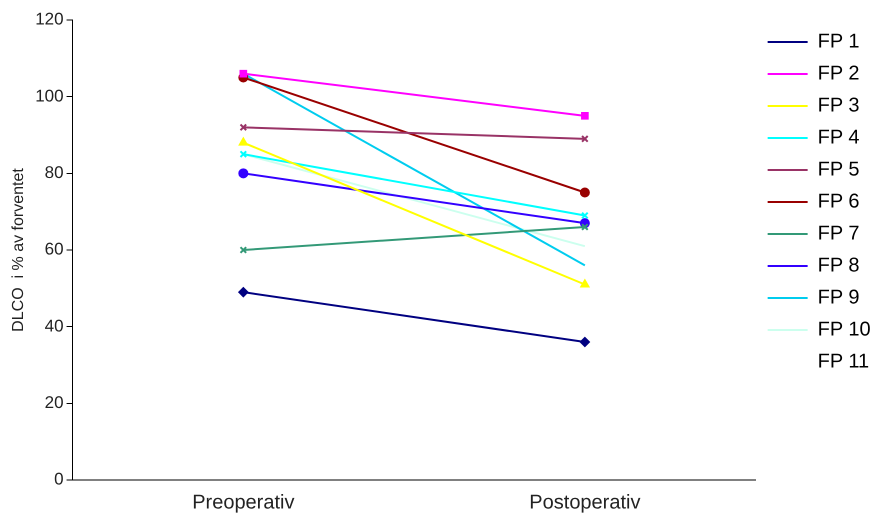 This screenshot has height=523, width=891. I want to click on y-tick-label: 60, so click(54, 249).